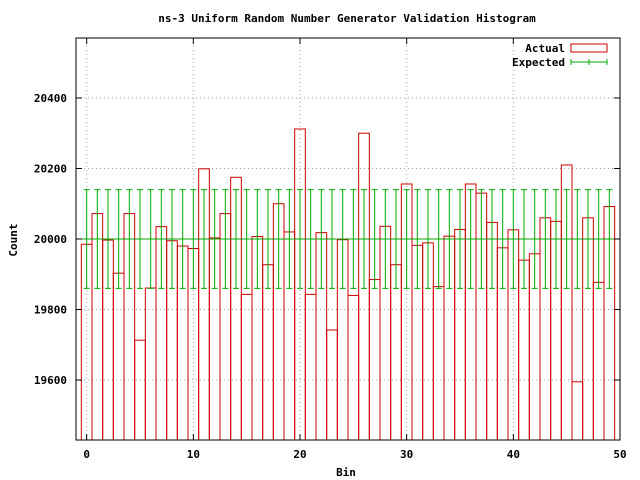  I want to click on legend: Actual Expected, so click(560, 55).